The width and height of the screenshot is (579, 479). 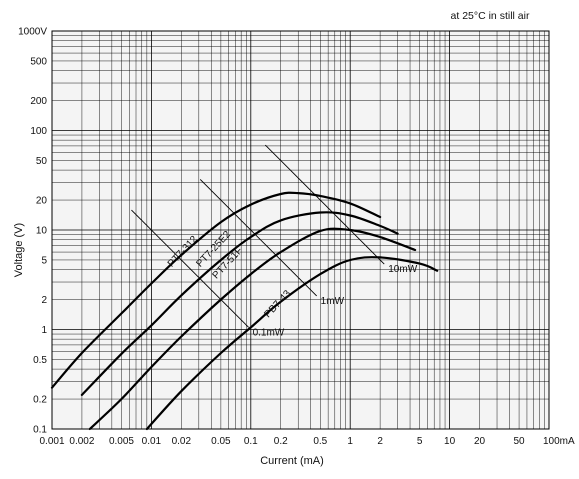 I want to click on x-tick-label: 0.1, so click(x=251, y=441).